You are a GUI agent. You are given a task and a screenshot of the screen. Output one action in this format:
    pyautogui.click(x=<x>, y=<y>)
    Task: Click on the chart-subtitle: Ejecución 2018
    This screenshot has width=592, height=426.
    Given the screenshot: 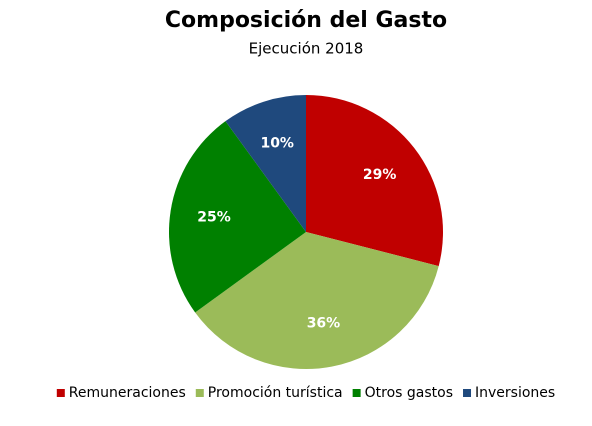 What is the action you would take?
    pyautogui.click(x=306, y=49)
    